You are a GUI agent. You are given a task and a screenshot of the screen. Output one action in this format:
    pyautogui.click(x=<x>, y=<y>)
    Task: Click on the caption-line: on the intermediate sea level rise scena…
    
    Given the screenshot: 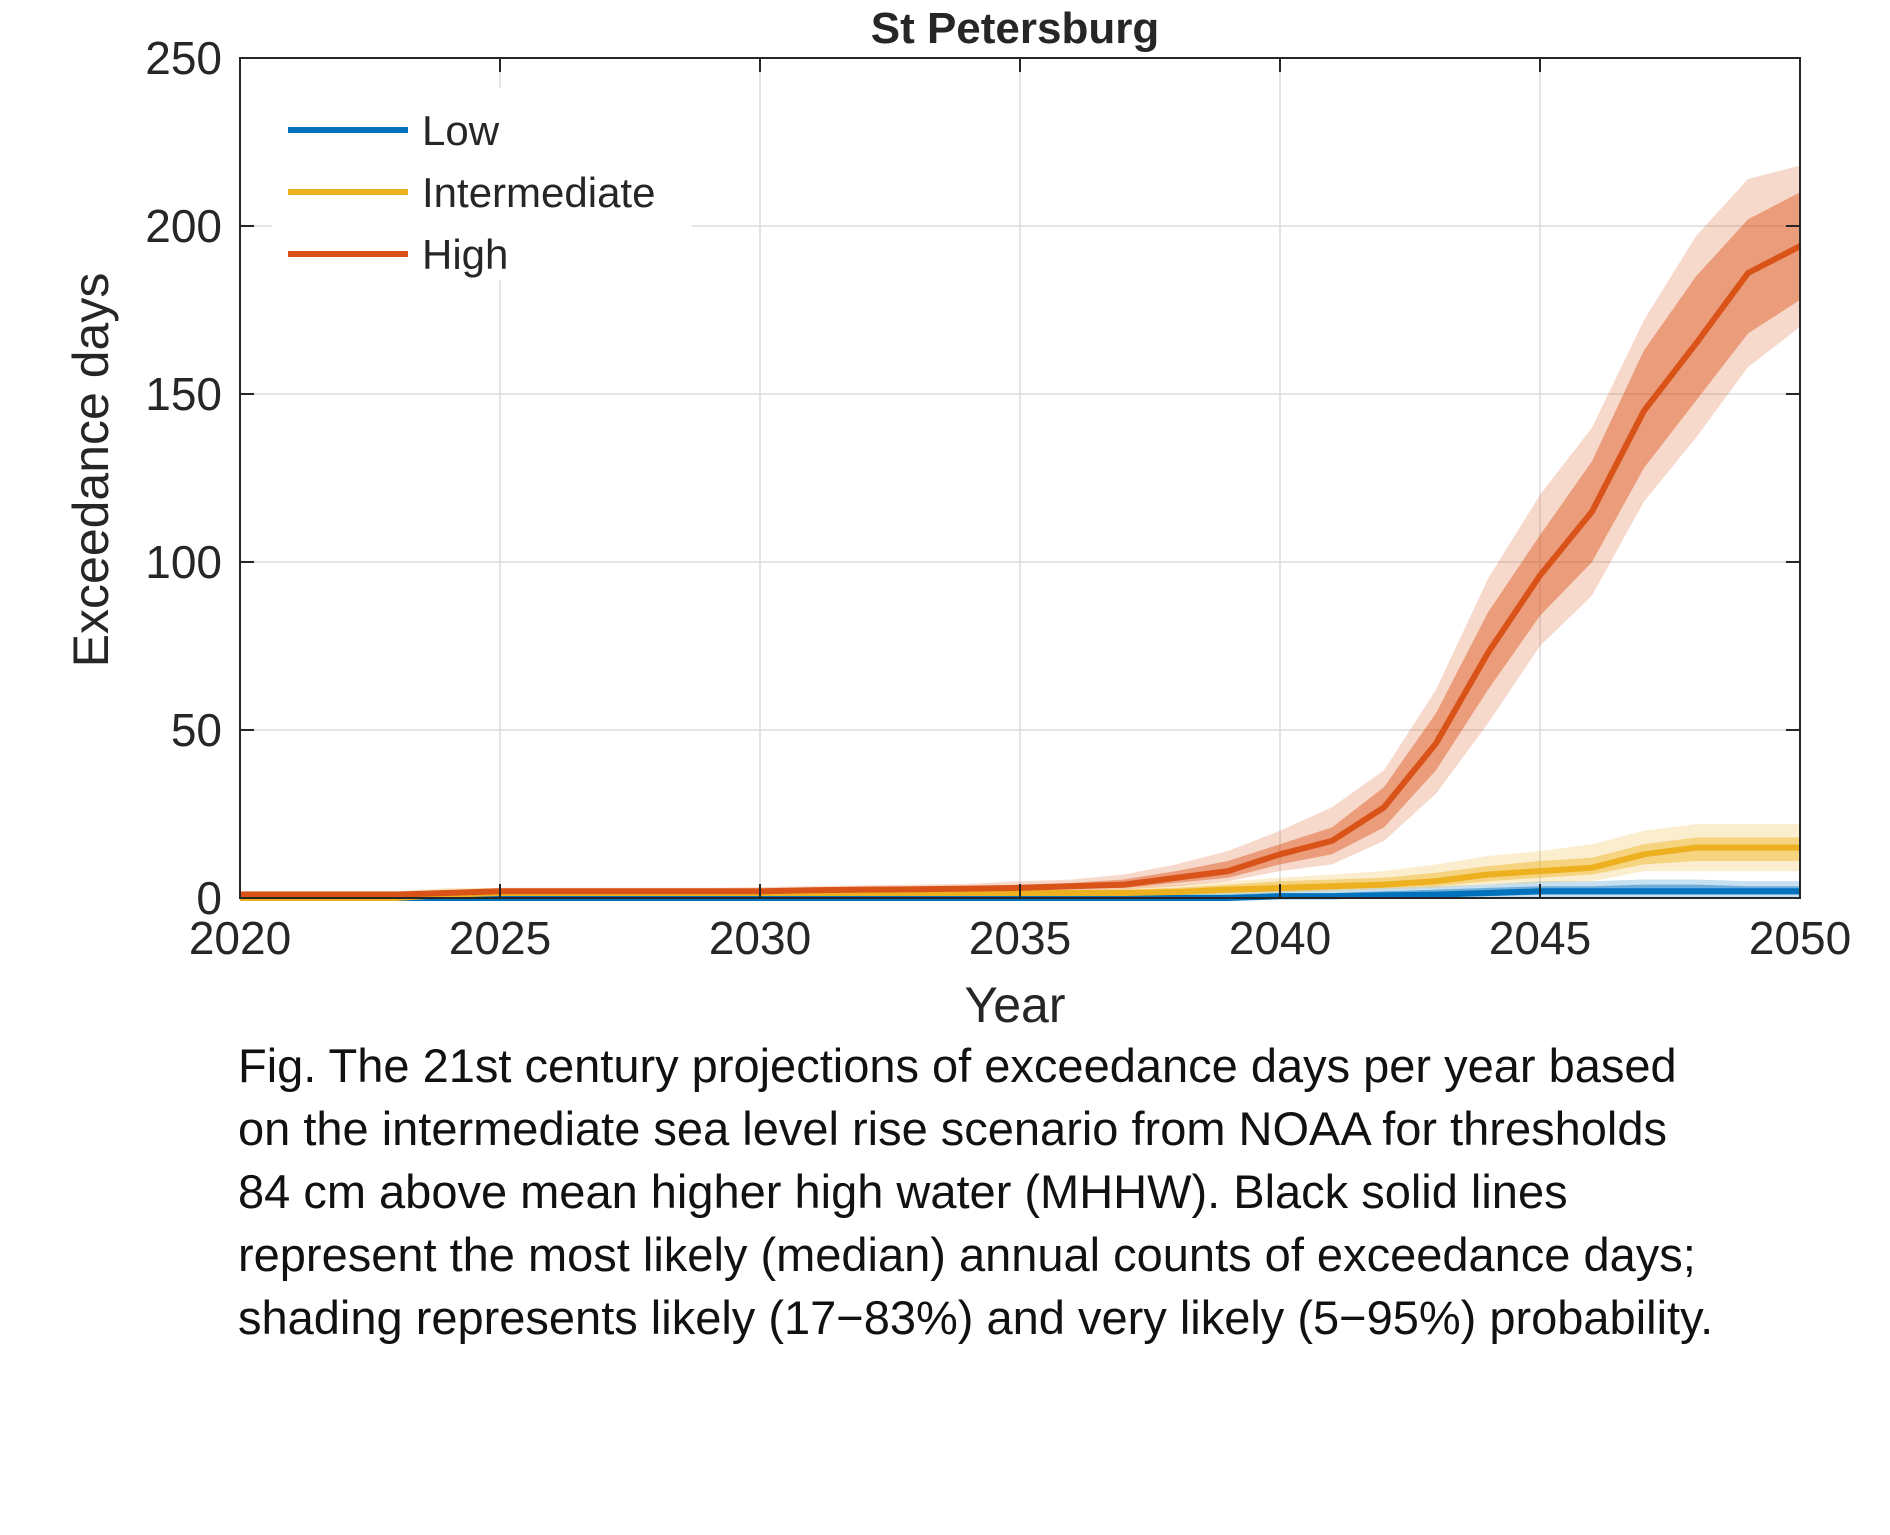 What is the action you would take?
    pyautogui.click(x=952, y=1128)
    